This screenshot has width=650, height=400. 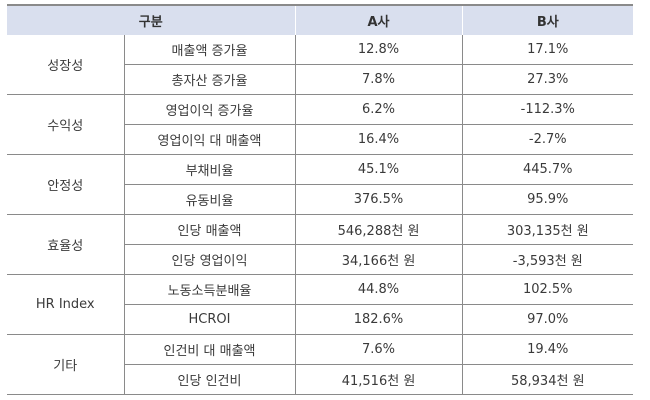 I want to click on value-a-cell: 44.8%, so click(x=378, y=289).